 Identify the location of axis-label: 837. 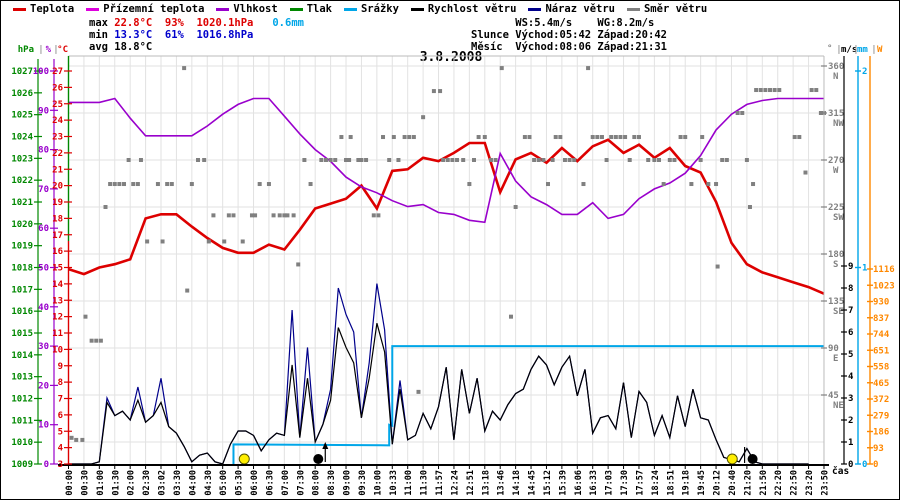
(881, 319).